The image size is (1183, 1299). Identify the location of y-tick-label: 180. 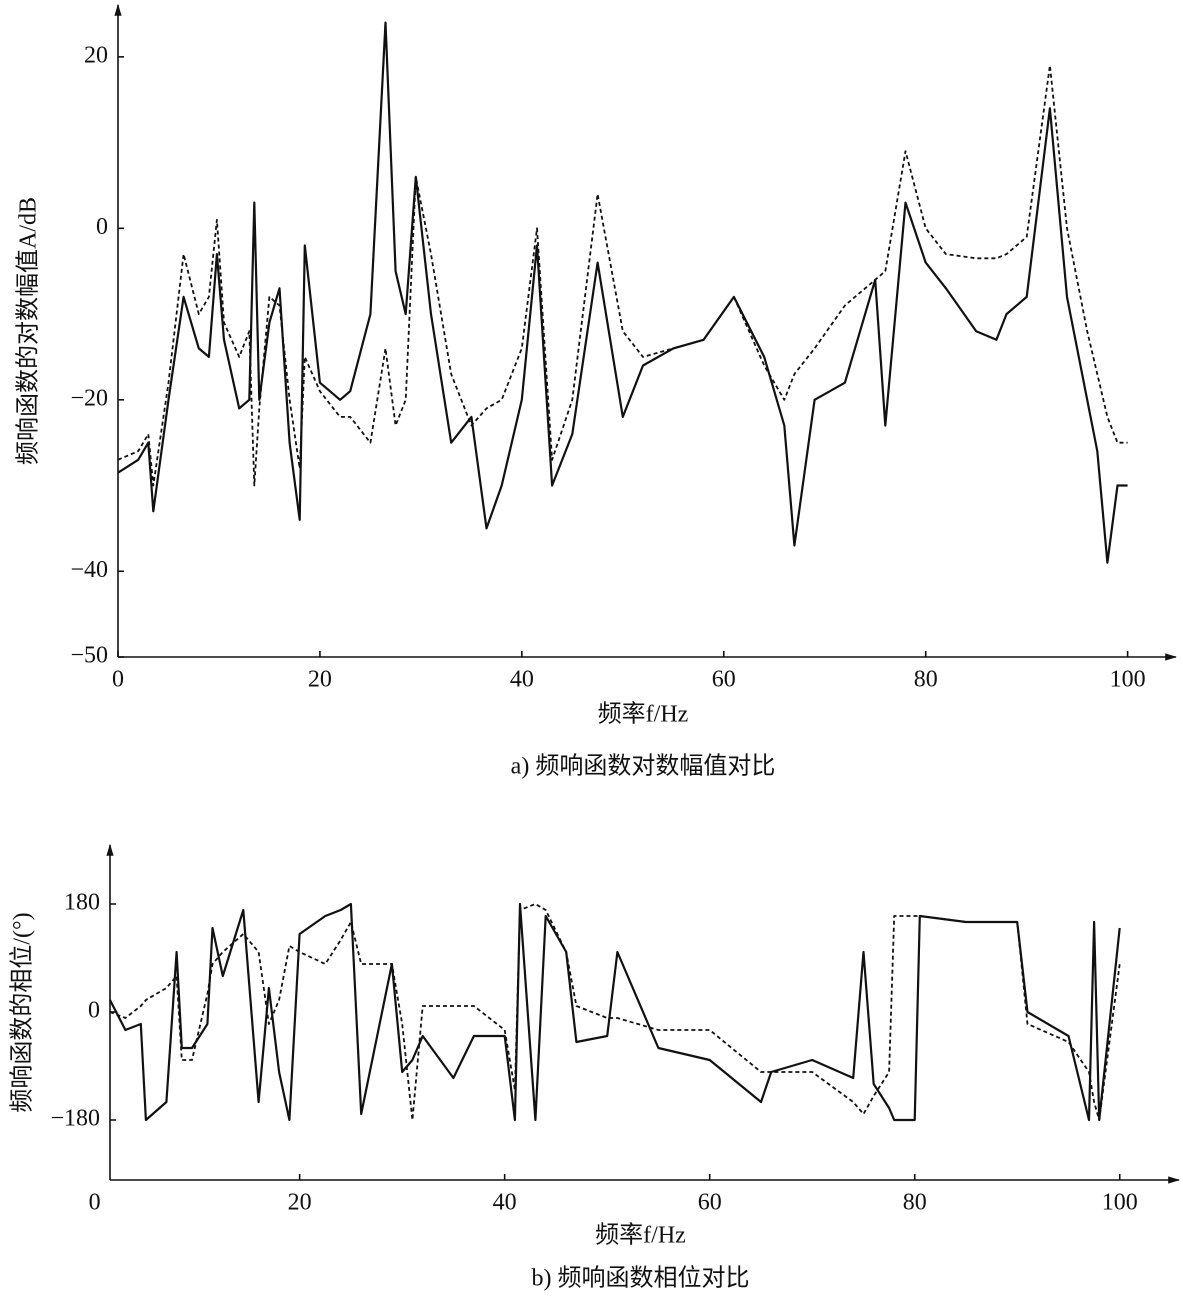
(82, 903).